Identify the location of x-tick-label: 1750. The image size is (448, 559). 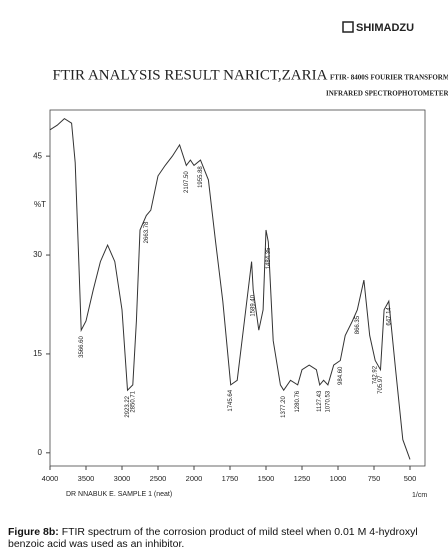
(230, 478).